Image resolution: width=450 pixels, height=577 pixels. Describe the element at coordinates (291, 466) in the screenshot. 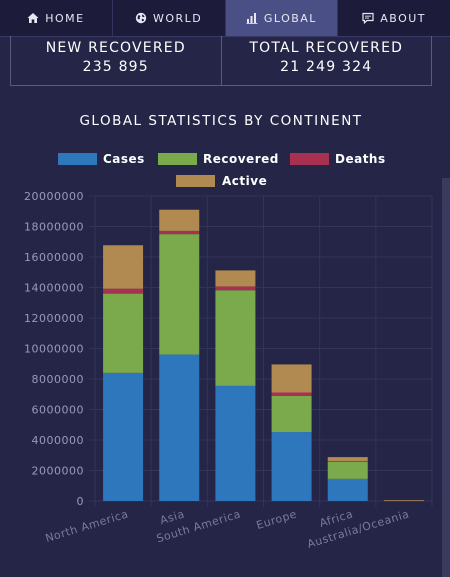

I see `bar-europe-cases` at that location.